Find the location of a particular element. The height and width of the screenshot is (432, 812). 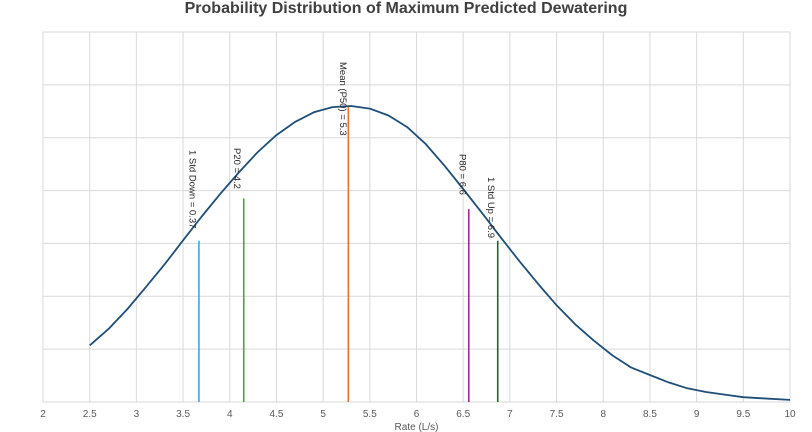

marker-label: P20 = 4.2 is located at coordinates (236, 168).